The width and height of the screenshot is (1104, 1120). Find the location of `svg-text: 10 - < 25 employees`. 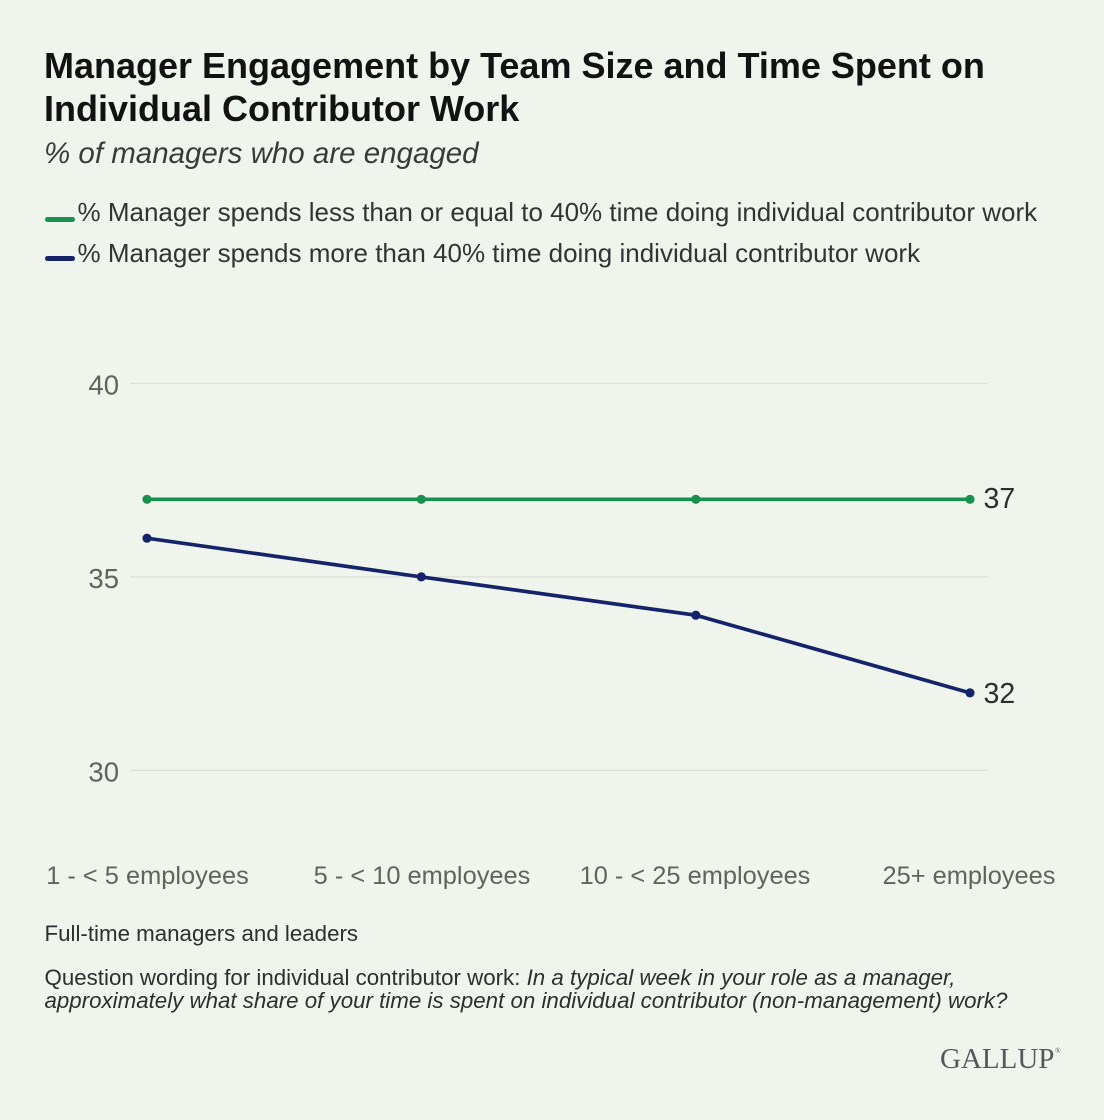

svg-text: 10 - < 25 employees is located at coordinates (695, 876).